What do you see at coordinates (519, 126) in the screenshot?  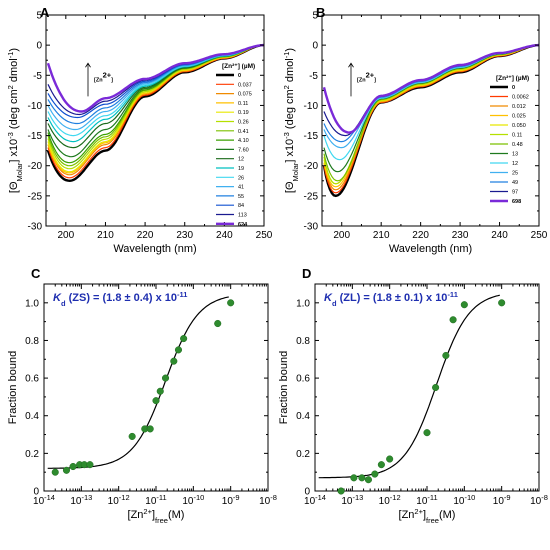 I see `legend-entry: 0.050` at bounding box center [519, 126].